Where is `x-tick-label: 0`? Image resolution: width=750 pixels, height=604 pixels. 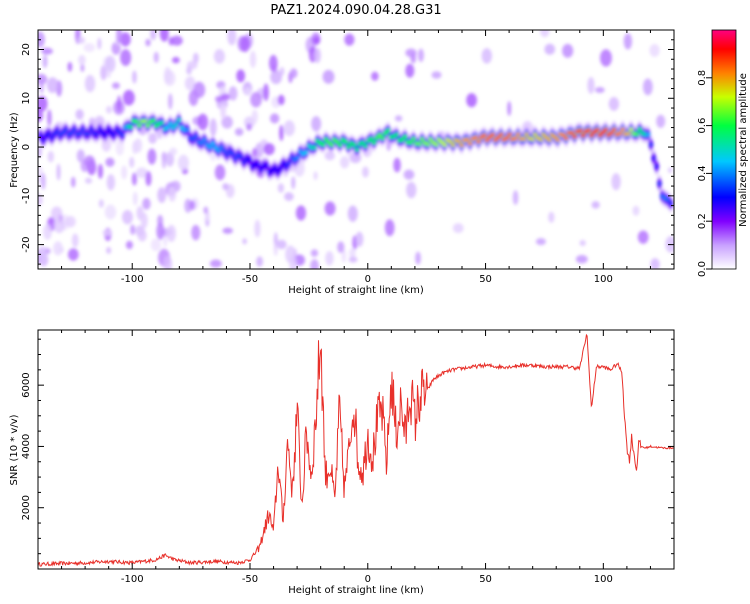
x-tick-label: 0 is located at coordinates (368, 579).